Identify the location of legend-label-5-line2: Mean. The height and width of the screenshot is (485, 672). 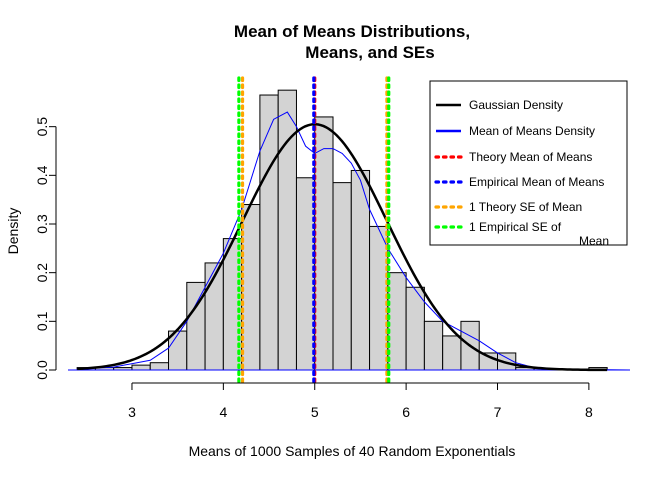
(594, 241).